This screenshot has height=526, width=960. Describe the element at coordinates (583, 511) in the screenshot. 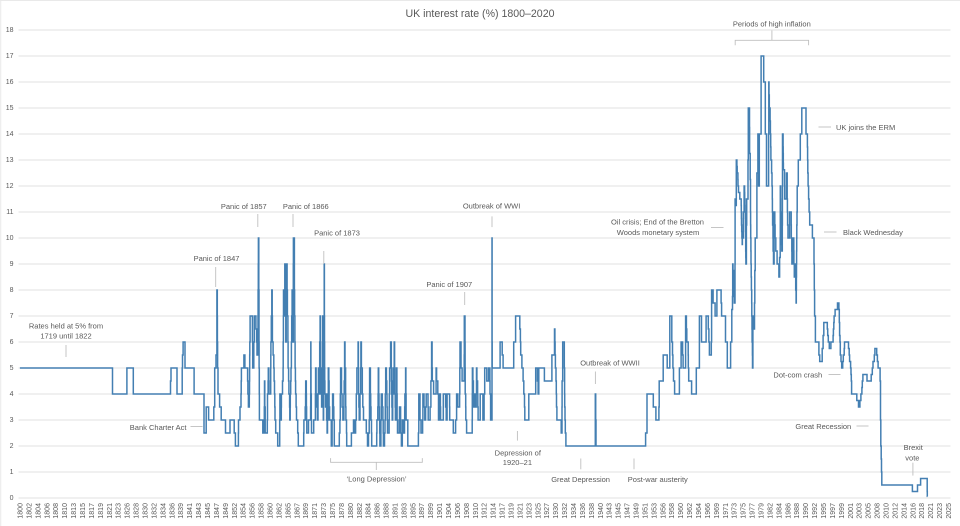

I see `svg-text: 1936` at that location.